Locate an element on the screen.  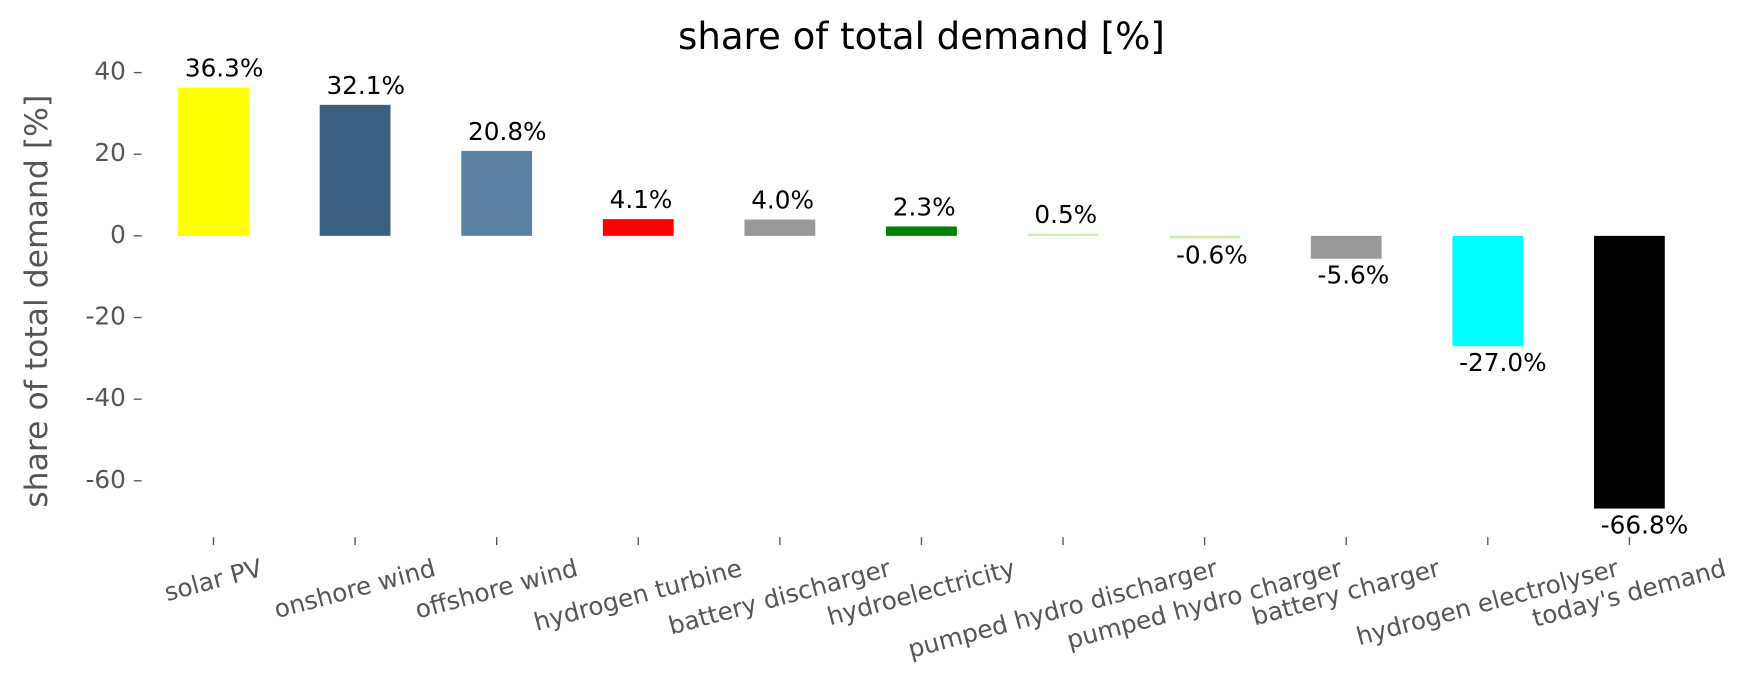
y-tick-label: -40 is located at coordinates (105, 397).